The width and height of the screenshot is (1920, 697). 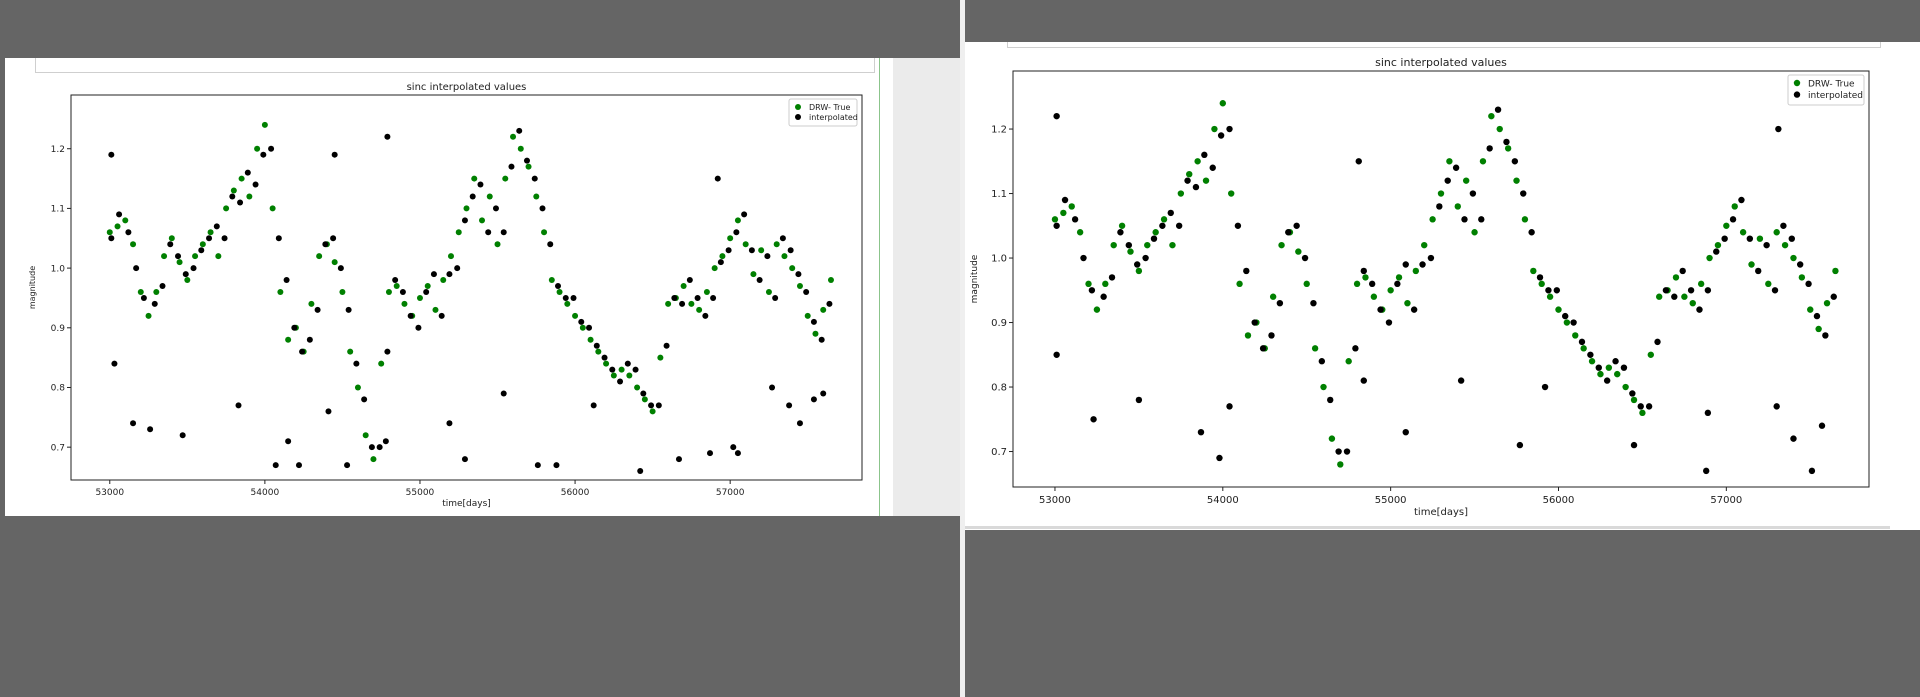 I want to click on legend-label: DRW- True, so click(x=829, y=107).